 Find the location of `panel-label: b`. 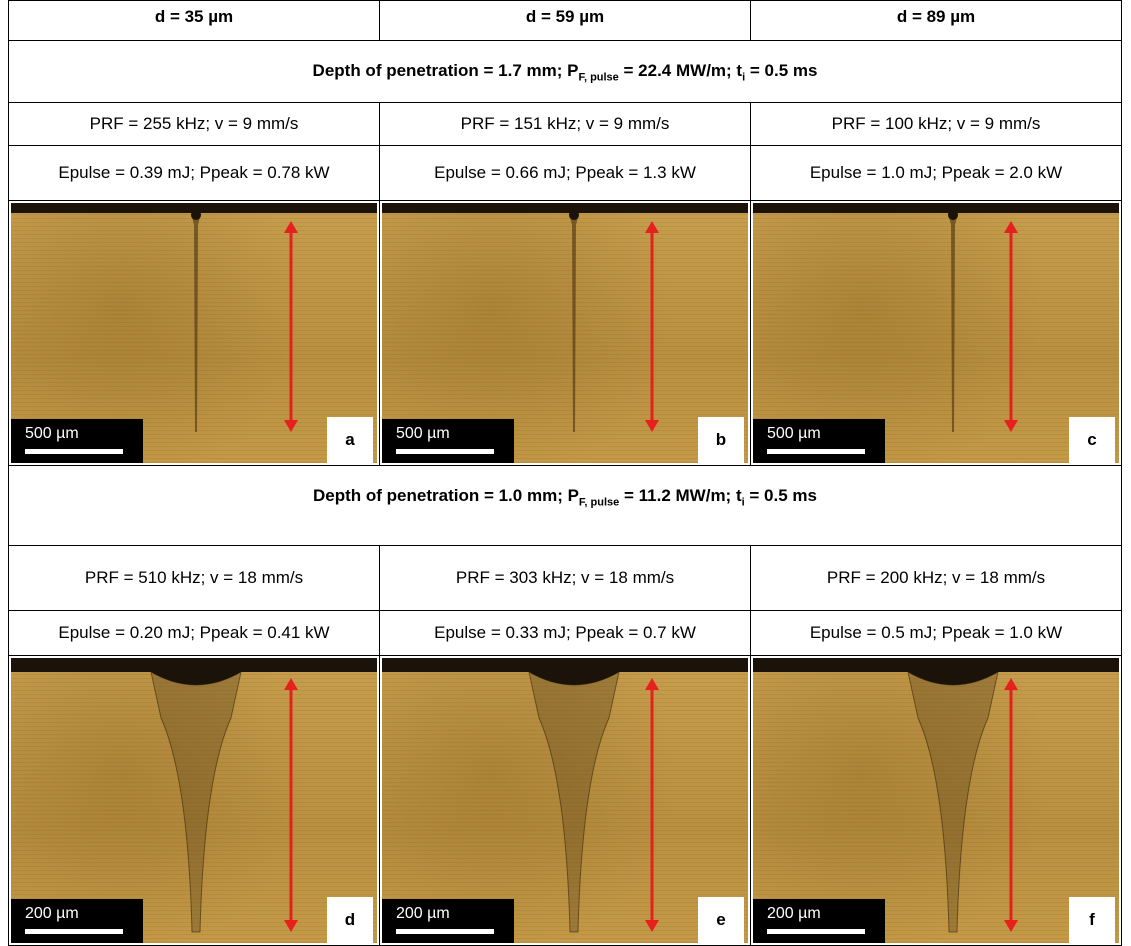

panel-label: b is located at coordinates (721, 440).